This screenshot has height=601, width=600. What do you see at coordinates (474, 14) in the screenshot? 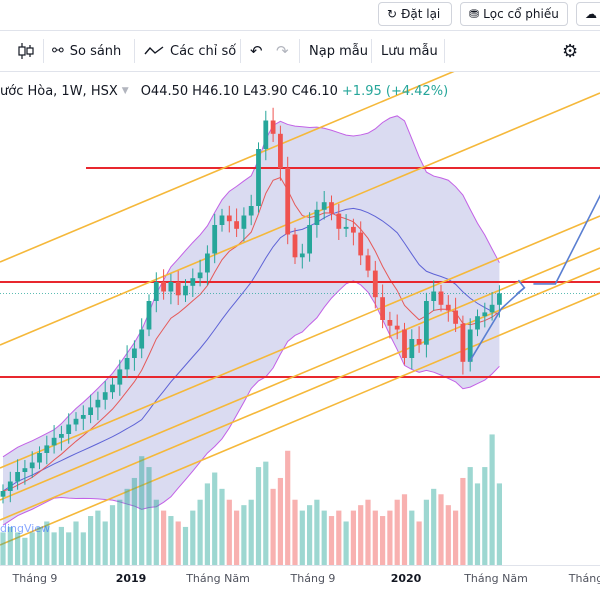
I see `filter-icon: ⛃` at bounding box center [474, 14].